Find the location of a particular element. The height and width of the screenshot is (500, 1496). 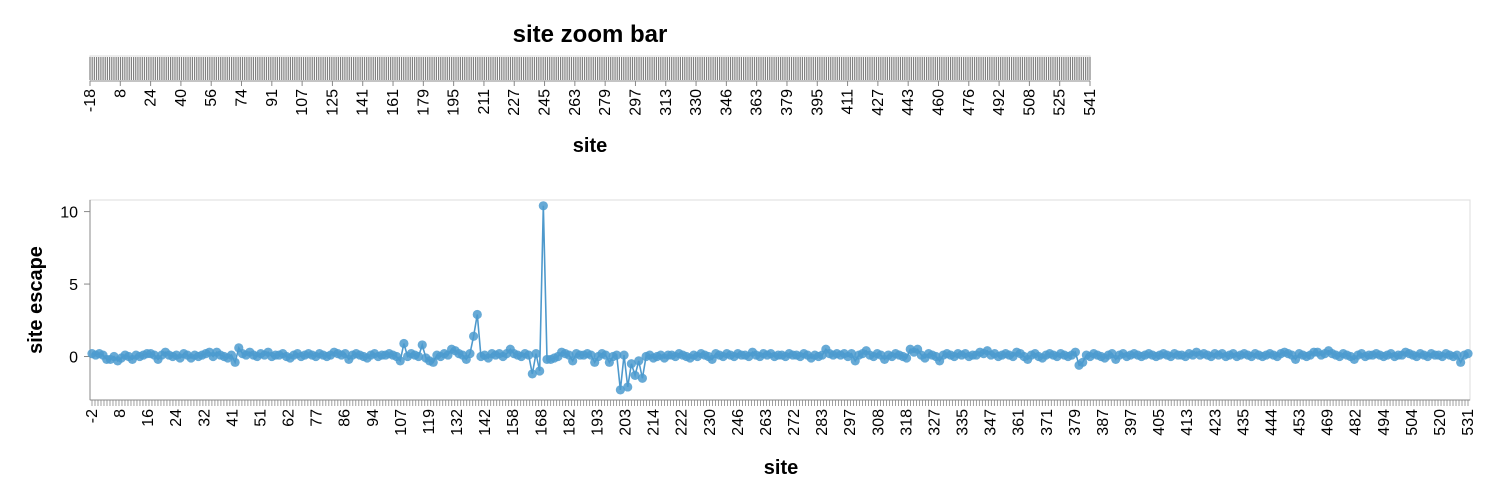

zoom-bar-tick-label: 141 is located at coordinates (363, 102).